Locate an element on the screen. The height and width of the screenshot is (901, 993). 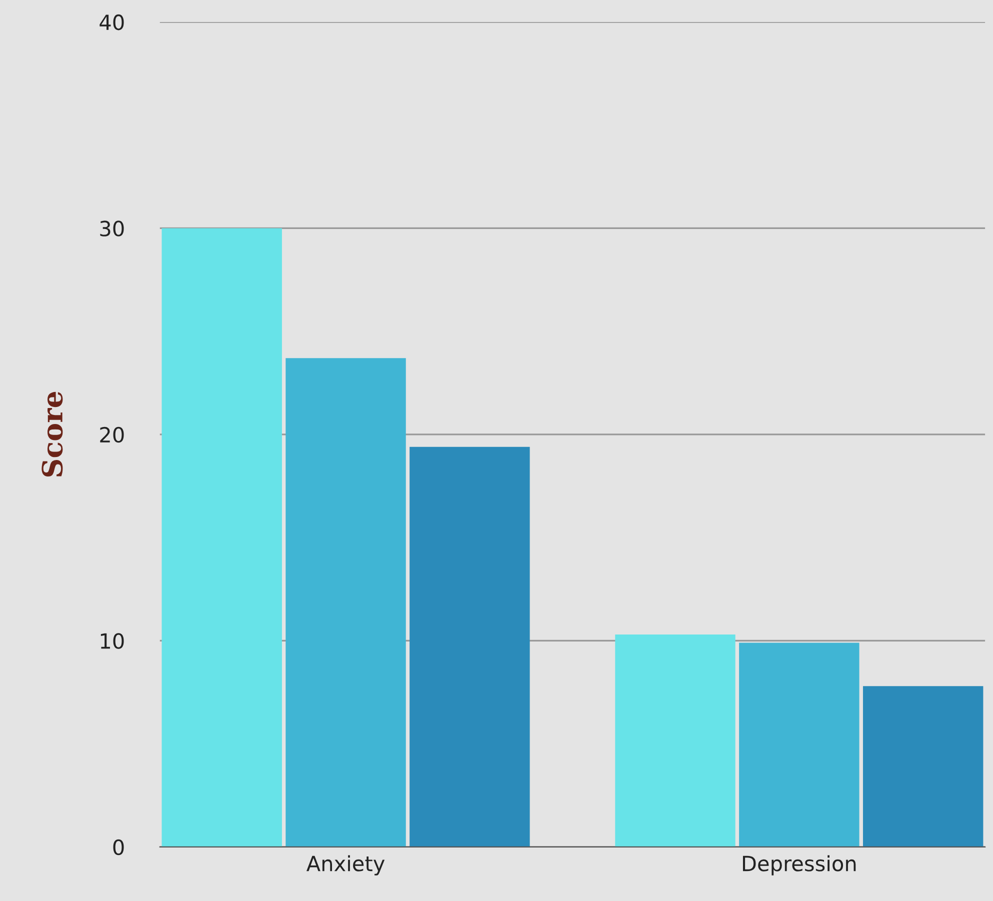
x-tick-label: Anxiety is located at coordinates (345, 865).